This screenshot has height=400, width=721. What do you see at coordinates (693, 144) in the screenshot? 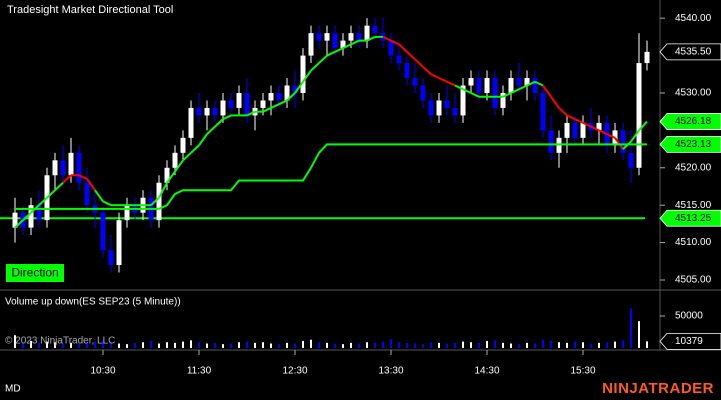
I see `price-marker-label: 4523.13` at bounding box center [693, 144].